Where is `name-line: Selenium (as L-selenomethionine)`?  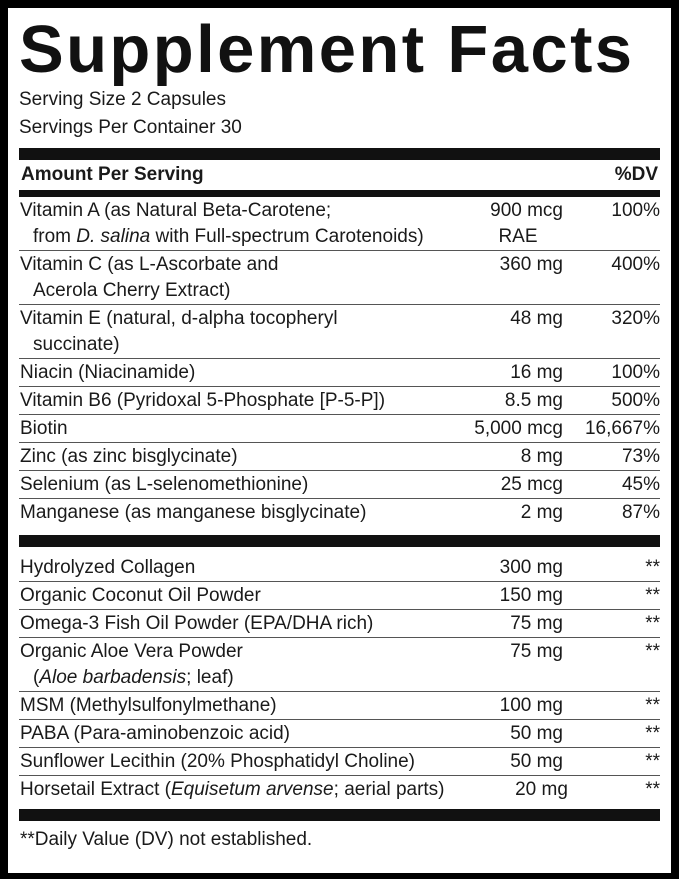 name-line: Selenium (as L-selenomethionine) is located at coordinates (226, 485).